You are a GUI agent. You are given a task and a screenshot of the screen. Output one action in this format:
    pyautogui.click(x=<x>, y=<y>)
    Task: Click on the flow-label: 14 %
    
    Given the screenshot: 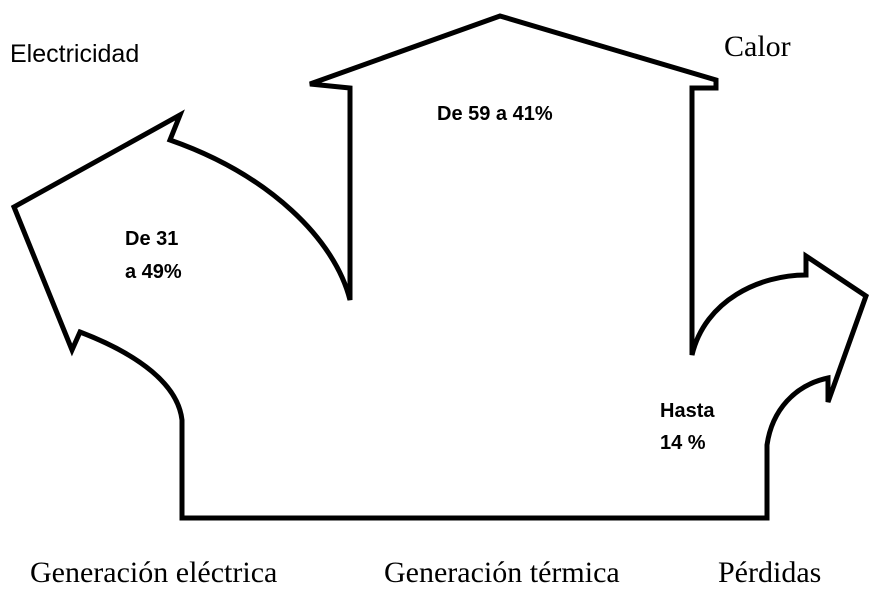 What is the action you would take?
    pyautogui.click(x=683, y=443)
    